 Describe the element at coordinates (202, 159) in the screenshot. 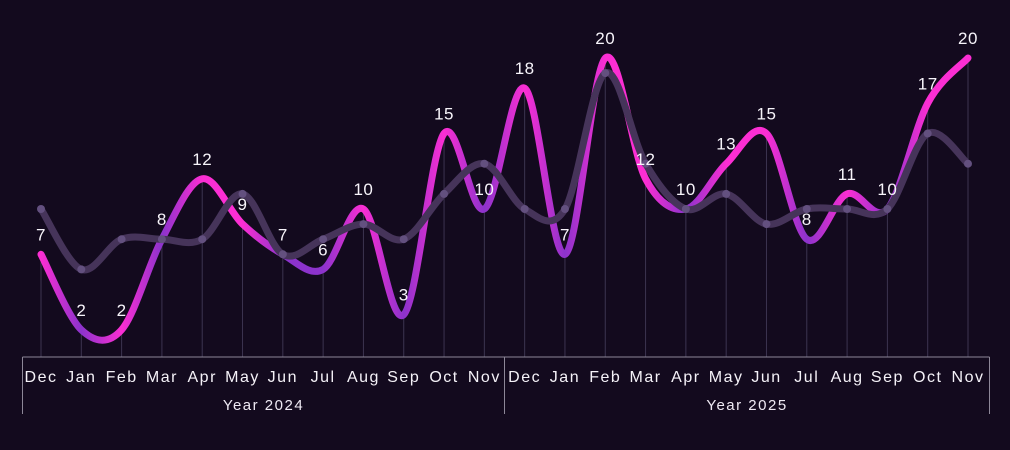

I see `data-label-4: 12` at that location.